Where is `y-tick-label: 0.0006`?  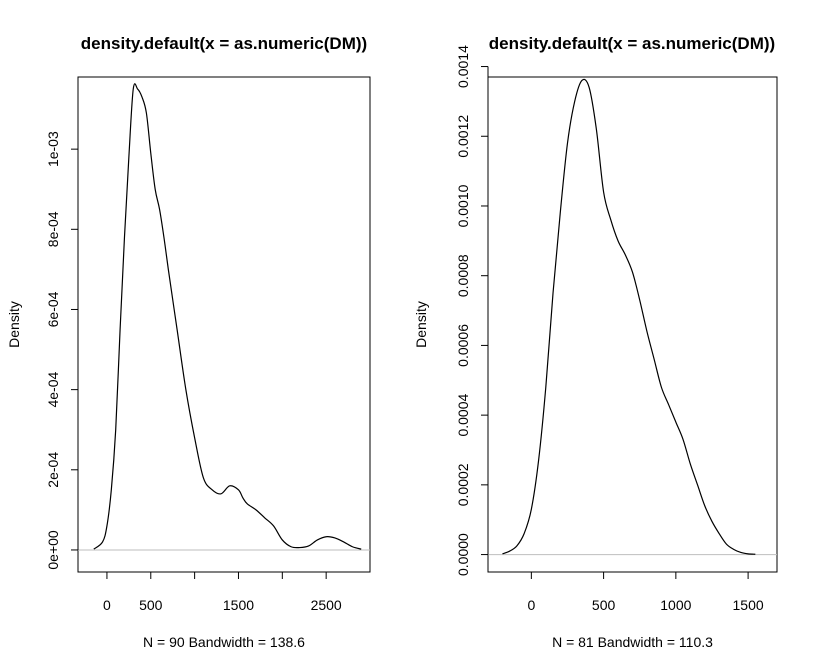
y-tick-label: 0.0006 is located at coordinates (463, 345).